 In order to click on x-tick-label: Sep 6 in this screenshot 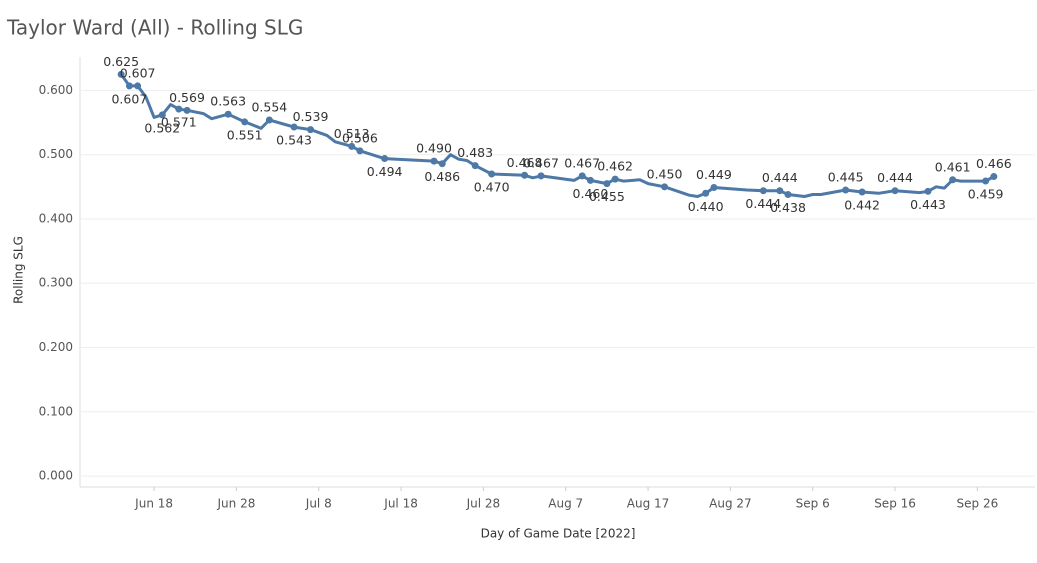, I will do `click(813, 504)`.